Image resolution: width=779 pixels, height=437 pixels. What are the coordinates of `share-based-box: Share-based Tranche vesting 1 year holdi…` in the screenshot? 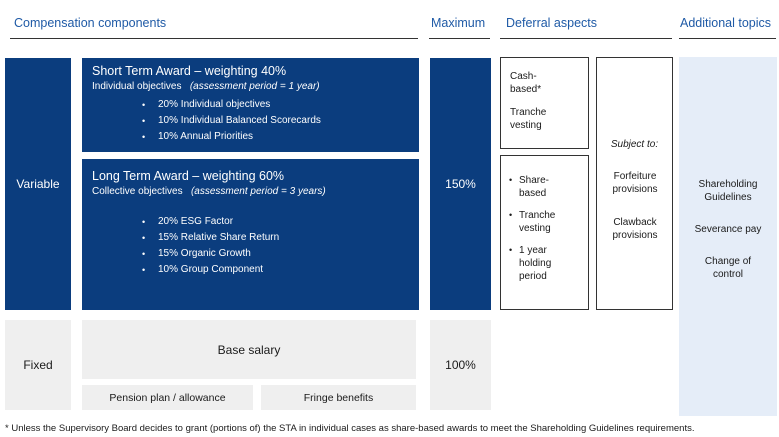 It's located at (544, 232).